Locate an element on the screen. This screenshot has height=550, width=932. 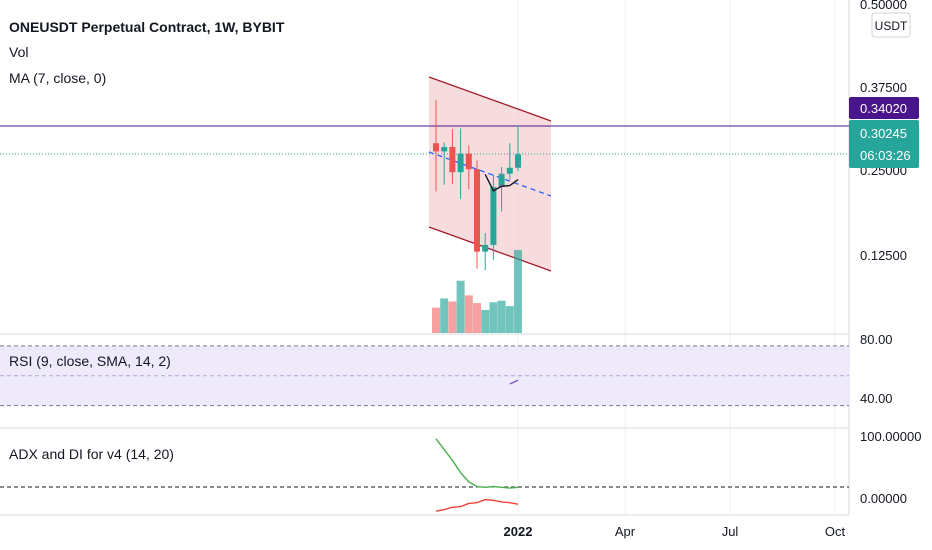
volume-legend: Vol is located at coordinates (19, 52).